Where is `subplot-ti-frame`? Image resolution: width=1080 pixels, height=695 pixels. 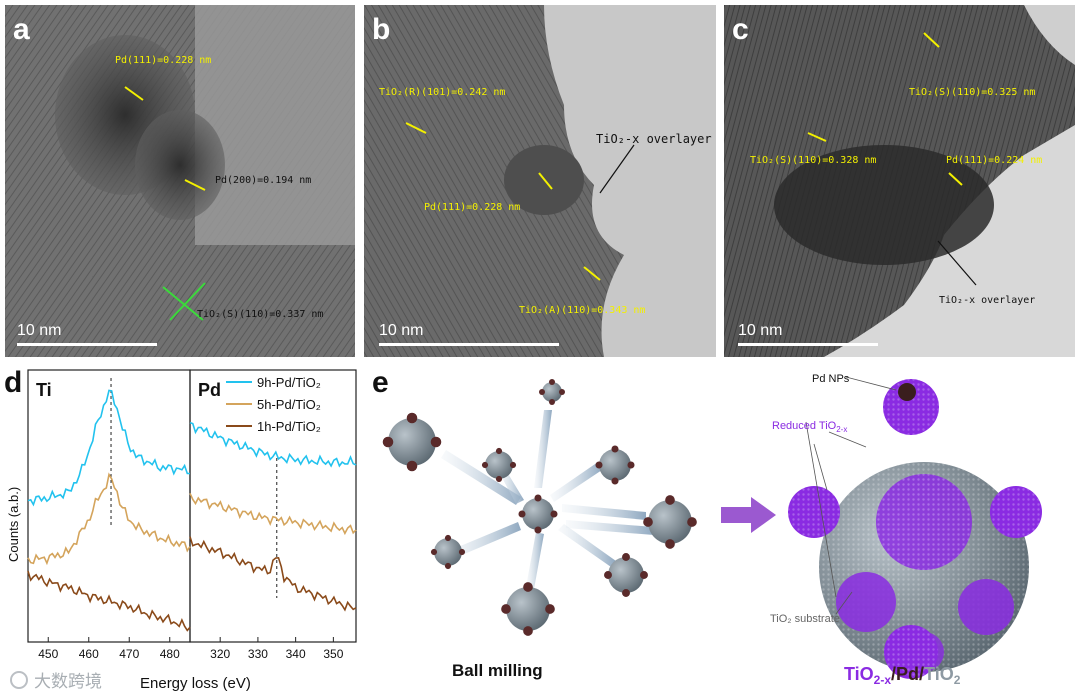
subplot-ti-frame is located at coordinates (109, 506).